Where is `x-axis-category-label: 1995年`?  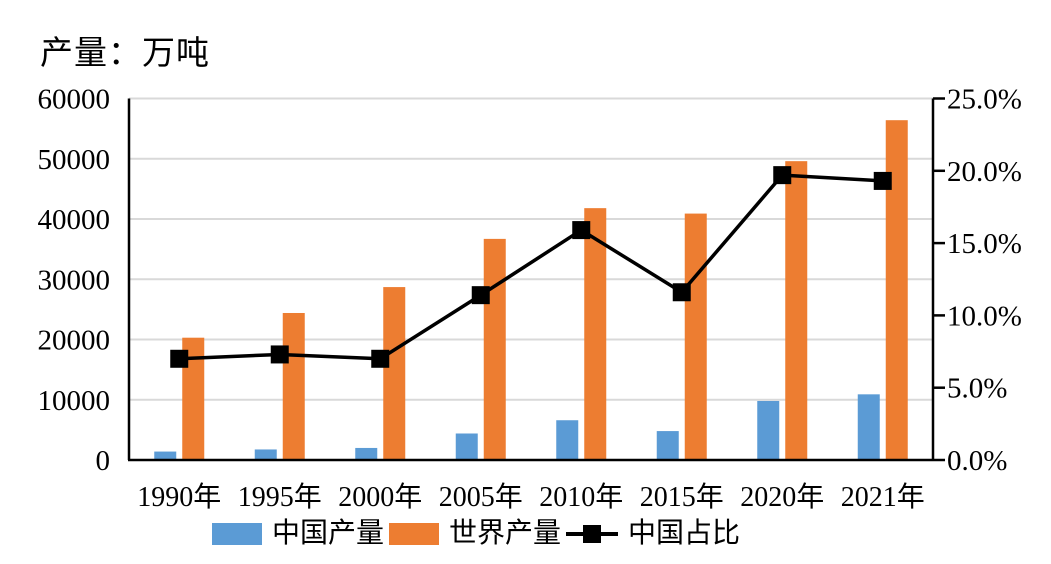 x-axis-category-label: 1995年 is located at coordinates (280, 497).